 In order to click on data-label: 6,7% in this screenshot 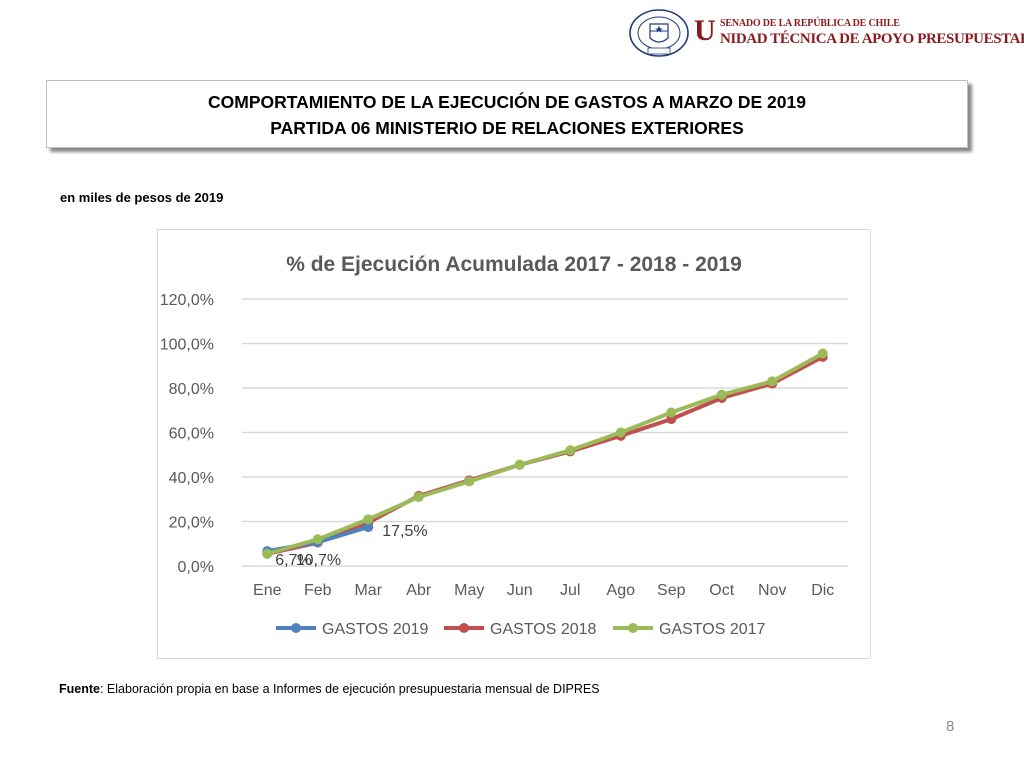, I will do `click(293, 560)`.